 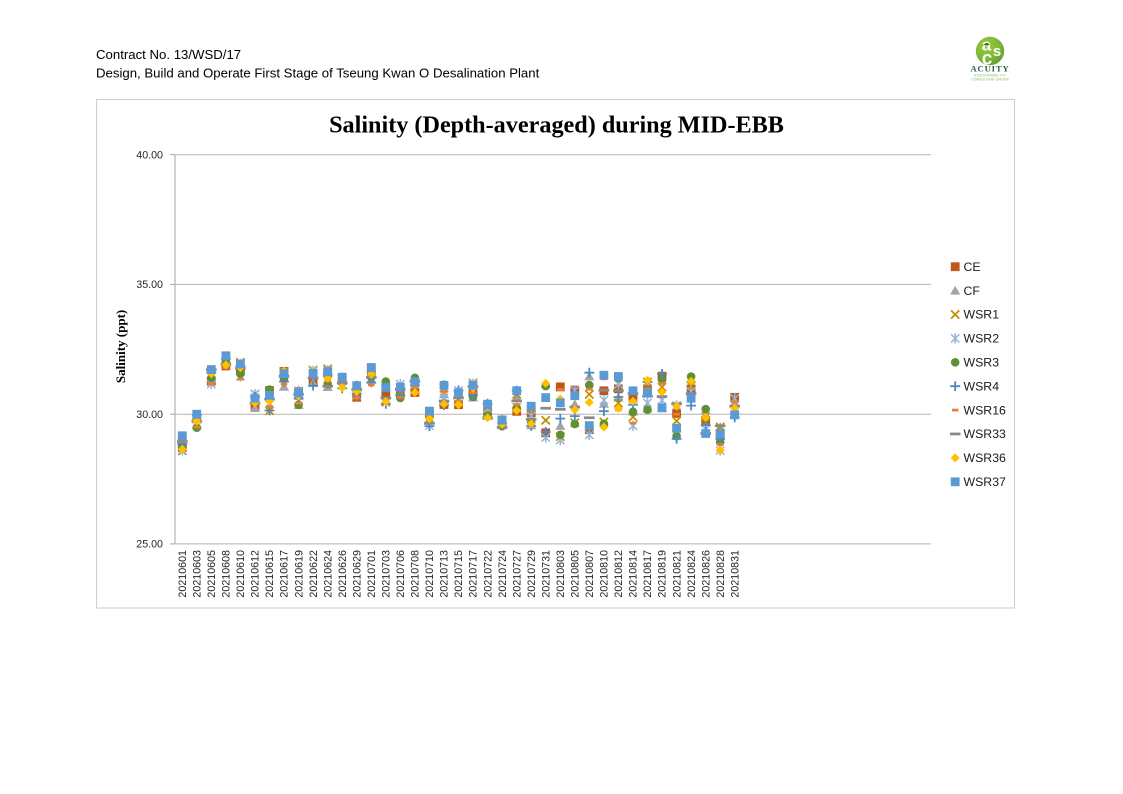 I want to click on svg-text: 20210821, so click(x=677, y=574).